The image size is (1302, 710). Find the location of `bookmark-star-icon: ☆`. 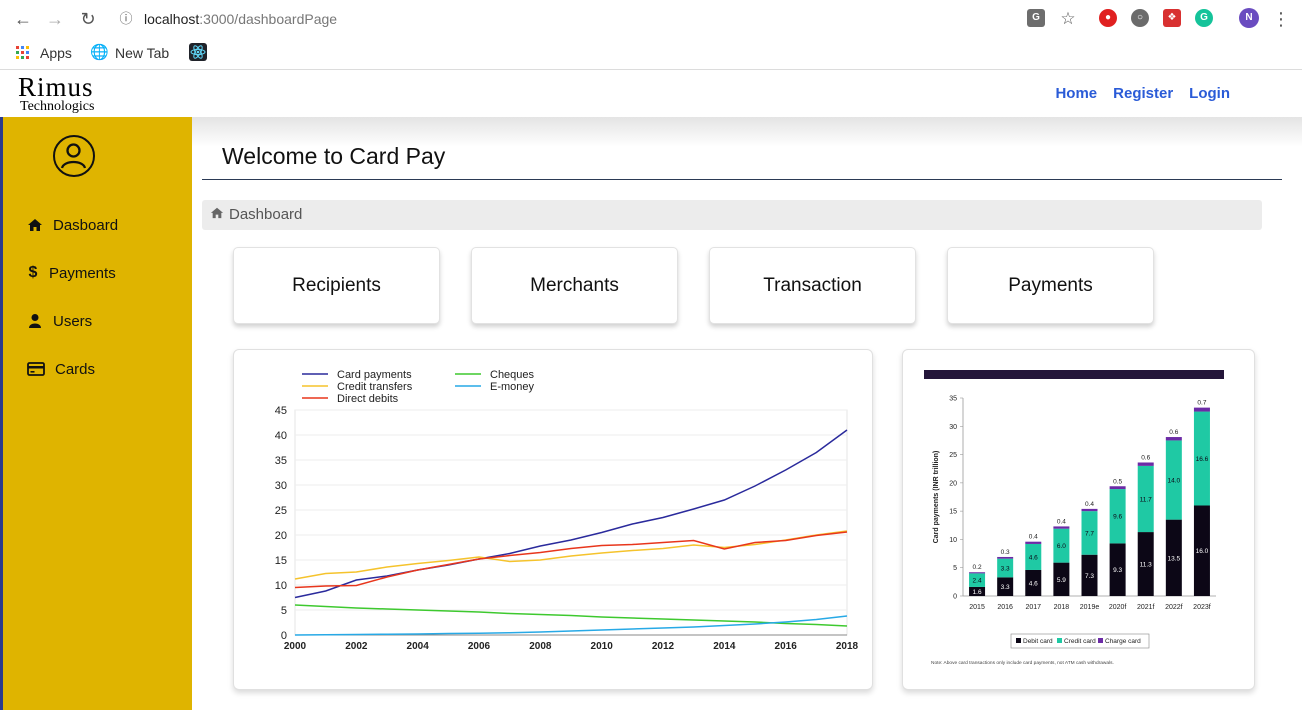

bookmark-star-icon: ☆ is located at coordinates (1068, 18).